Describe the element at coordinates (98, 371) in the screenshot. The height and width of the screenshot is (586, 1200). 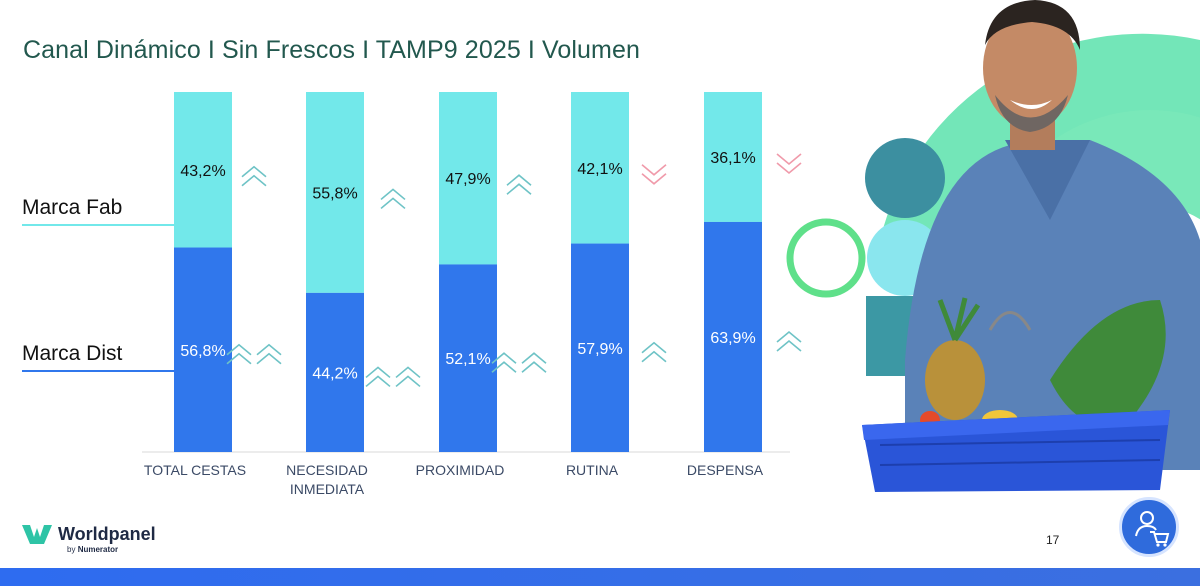
I see `legend-dist-line` at that location.